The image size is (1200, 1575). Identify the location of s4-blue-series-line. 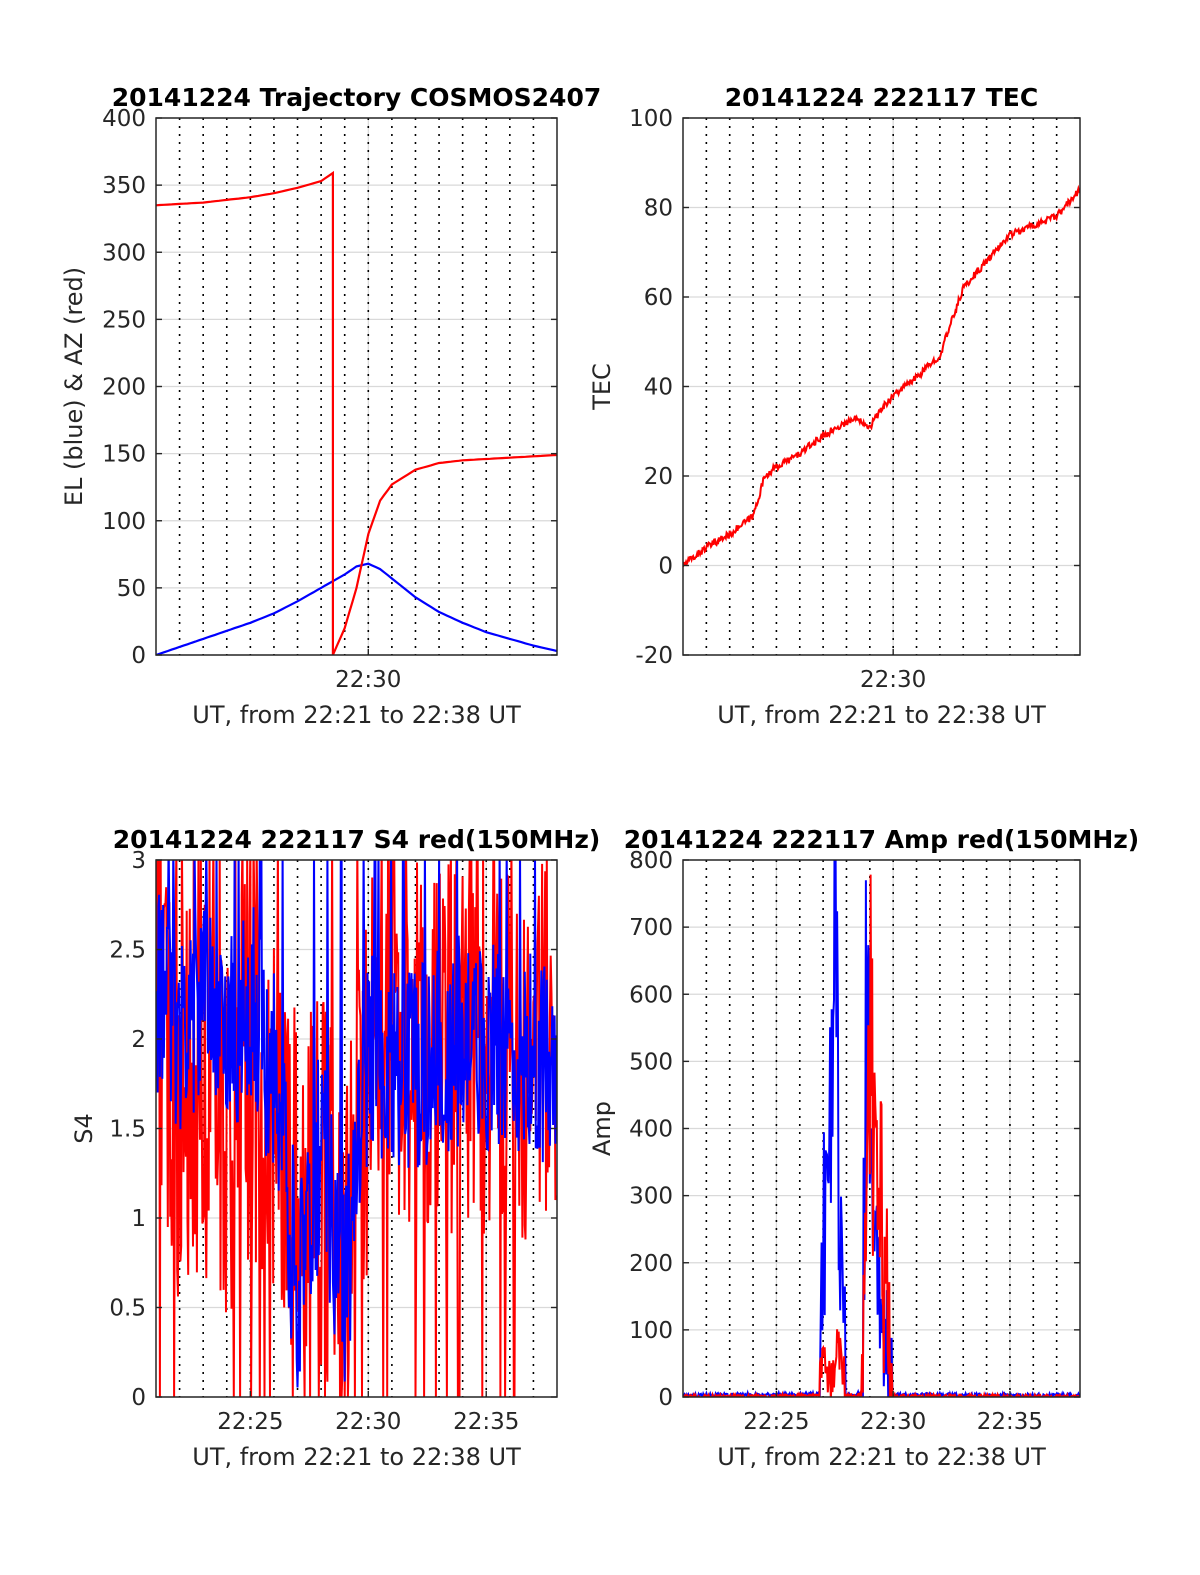
(356, 1124).